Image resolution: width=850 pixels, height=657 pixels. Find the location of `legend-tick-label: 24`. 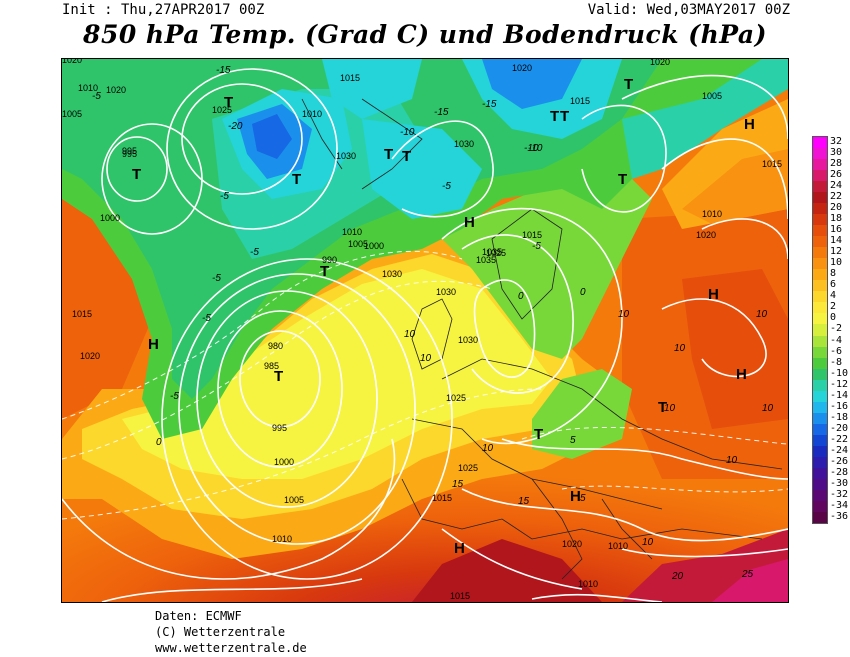

legend-tick-label: 24 is located at coordinates (836, 186).